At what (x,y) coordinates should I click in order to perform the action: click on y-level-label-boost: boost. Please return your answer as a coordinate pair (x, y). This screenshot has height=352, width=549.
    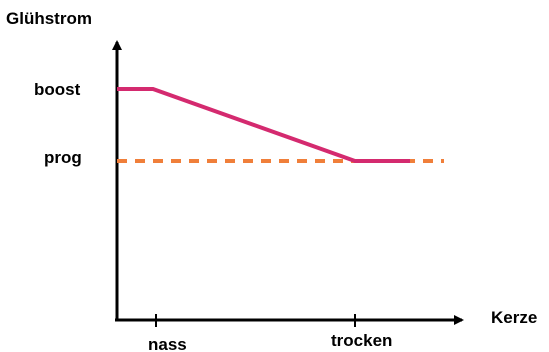
    Looking at the image, I should click on (57, 89).